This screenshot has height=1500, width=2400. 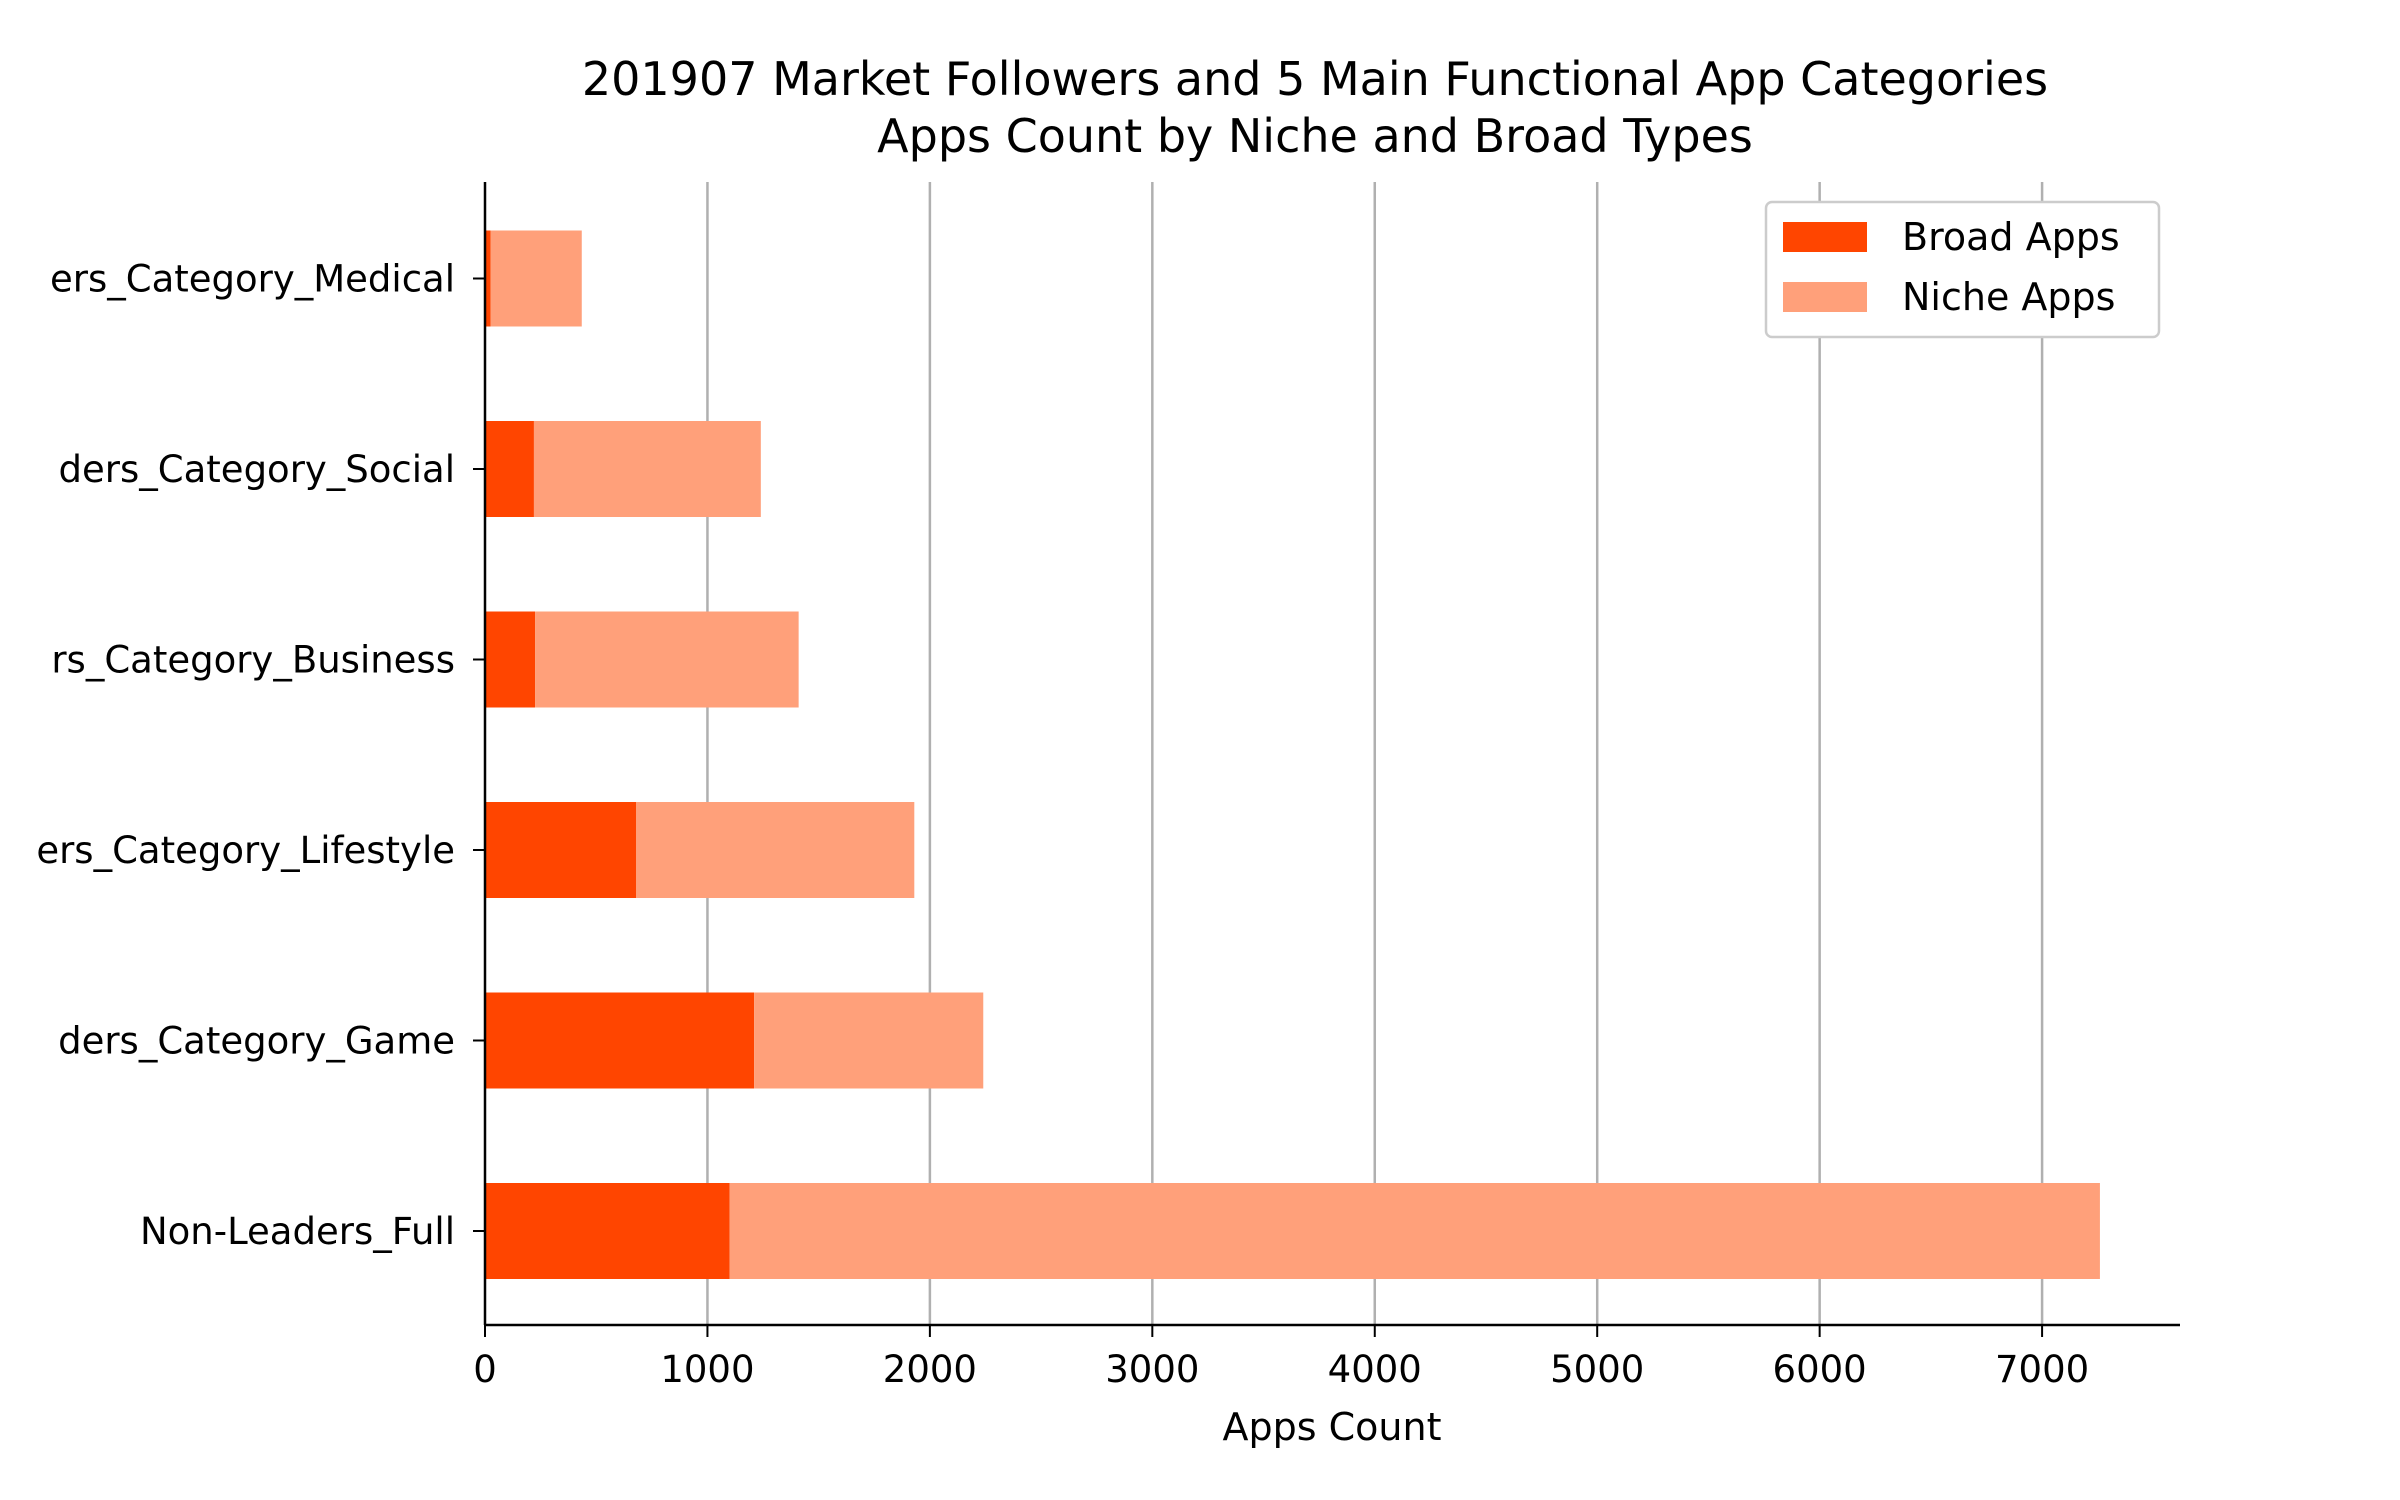 I want to click on x-tick-label: 5000, so click(x=1597, y=1369).